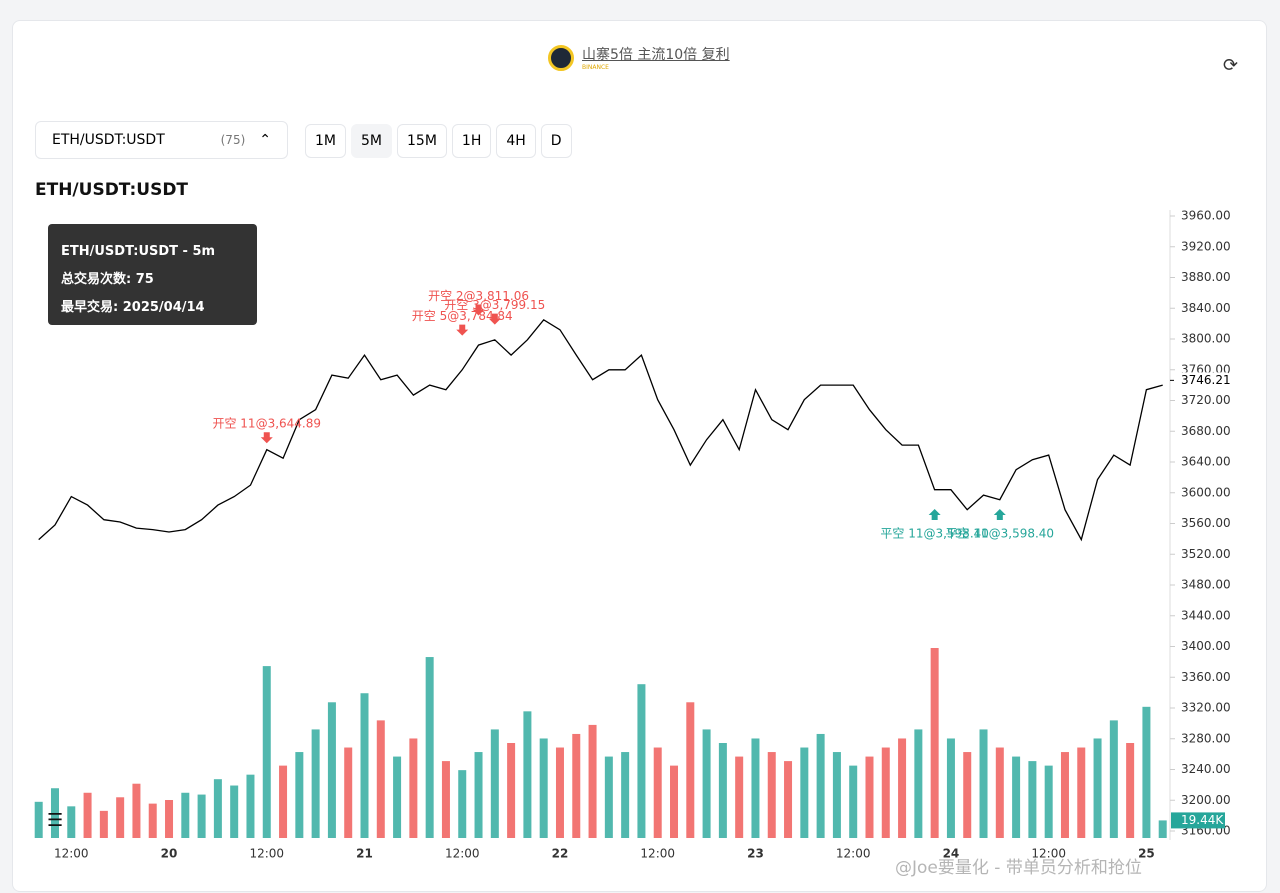 This screenshot has width=1280, height=893. What do you see at coordinates (755, 854) in the screenshot?
I see `x-tick-label: 23` at bounding box center [755, 854].